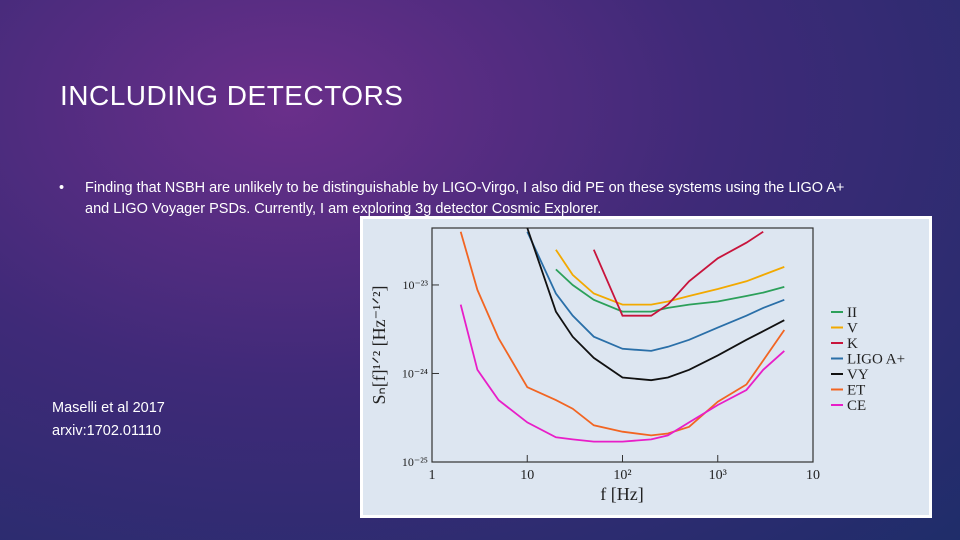 The height and width of the screenshot is (540, 960). What do you see at coordinates (852, 344) in the screenshot?
I see `legend-label: K` at bounding box center [852, 344].